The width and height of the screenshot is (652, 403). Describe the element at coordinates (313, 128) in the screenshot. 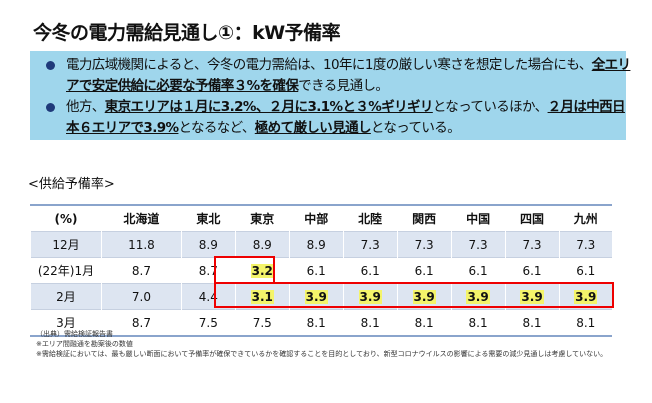

I see `emphasis: 極めて厳しい見通し` at that location.